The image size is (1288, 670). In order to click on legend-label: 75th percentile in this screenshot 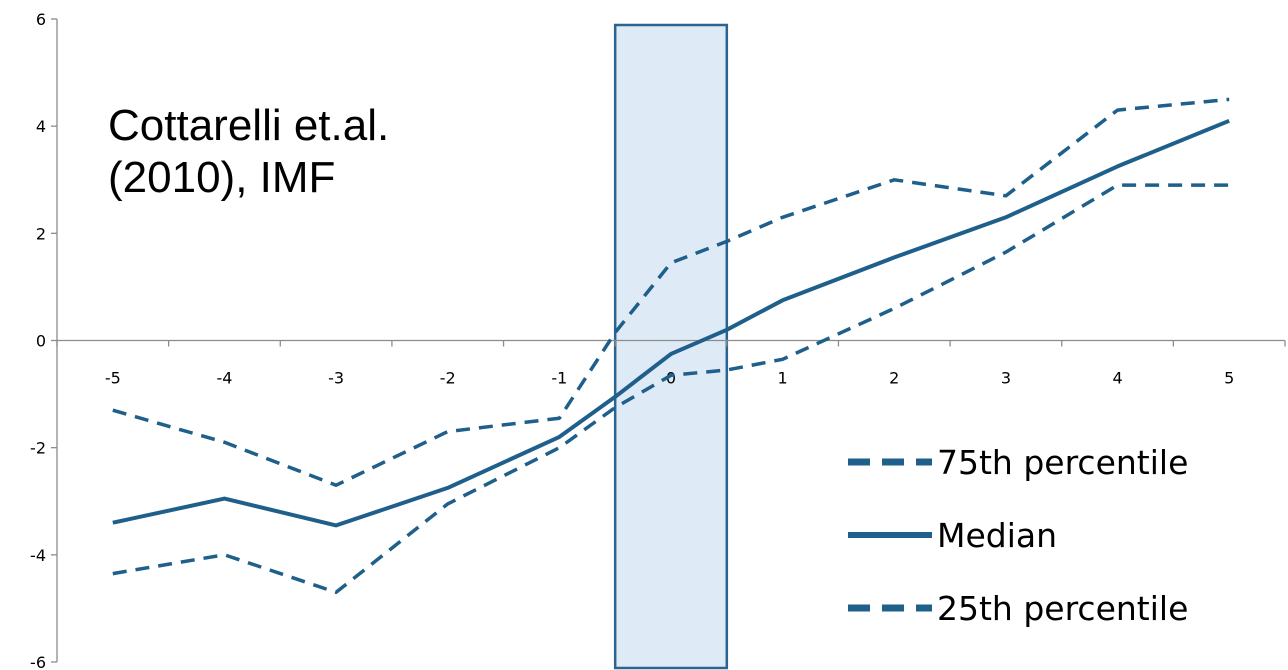, I will do `click(1062, 462)`.